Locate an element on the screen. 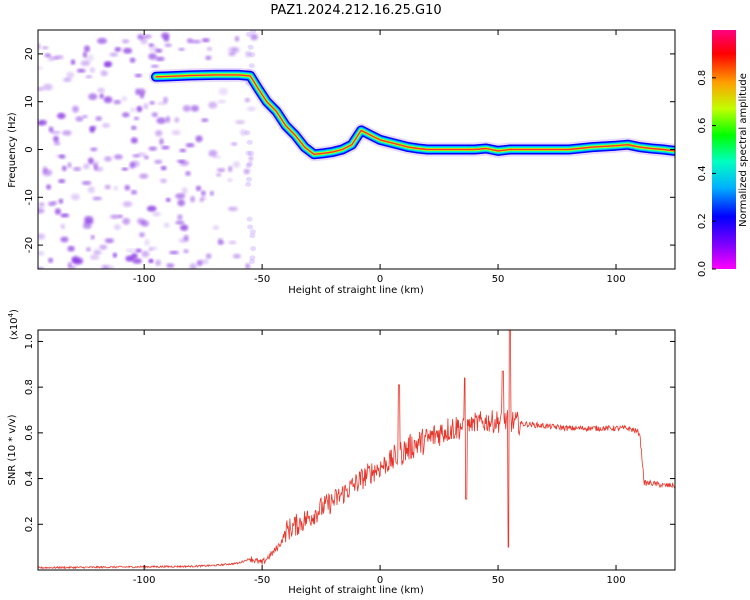 Image resolution: width=750 pixels, height=600 pixels. colorbar-tick-label: 0.0 is located at coordinates (702, 269).